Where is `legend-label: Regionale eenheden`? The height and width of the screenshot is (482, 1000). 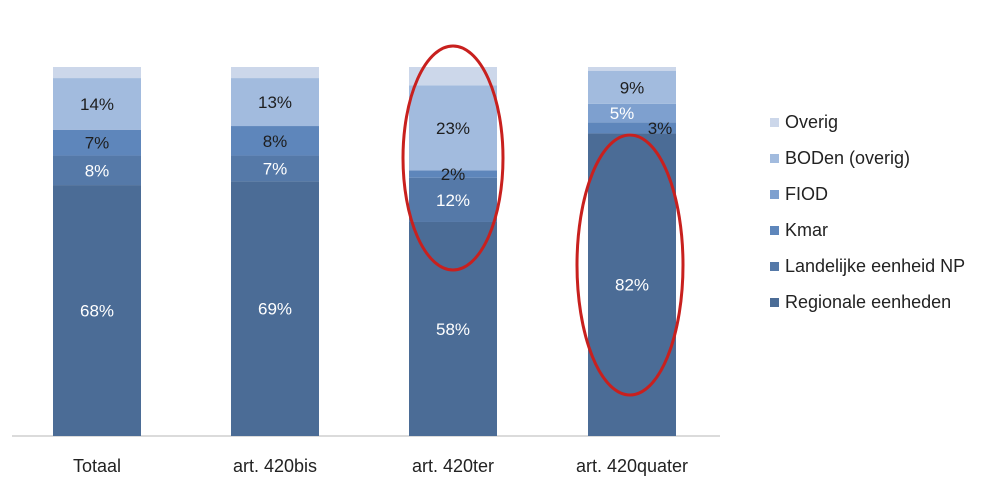
legend-label: Regionale eenheden is located at coordinates (868, 301).